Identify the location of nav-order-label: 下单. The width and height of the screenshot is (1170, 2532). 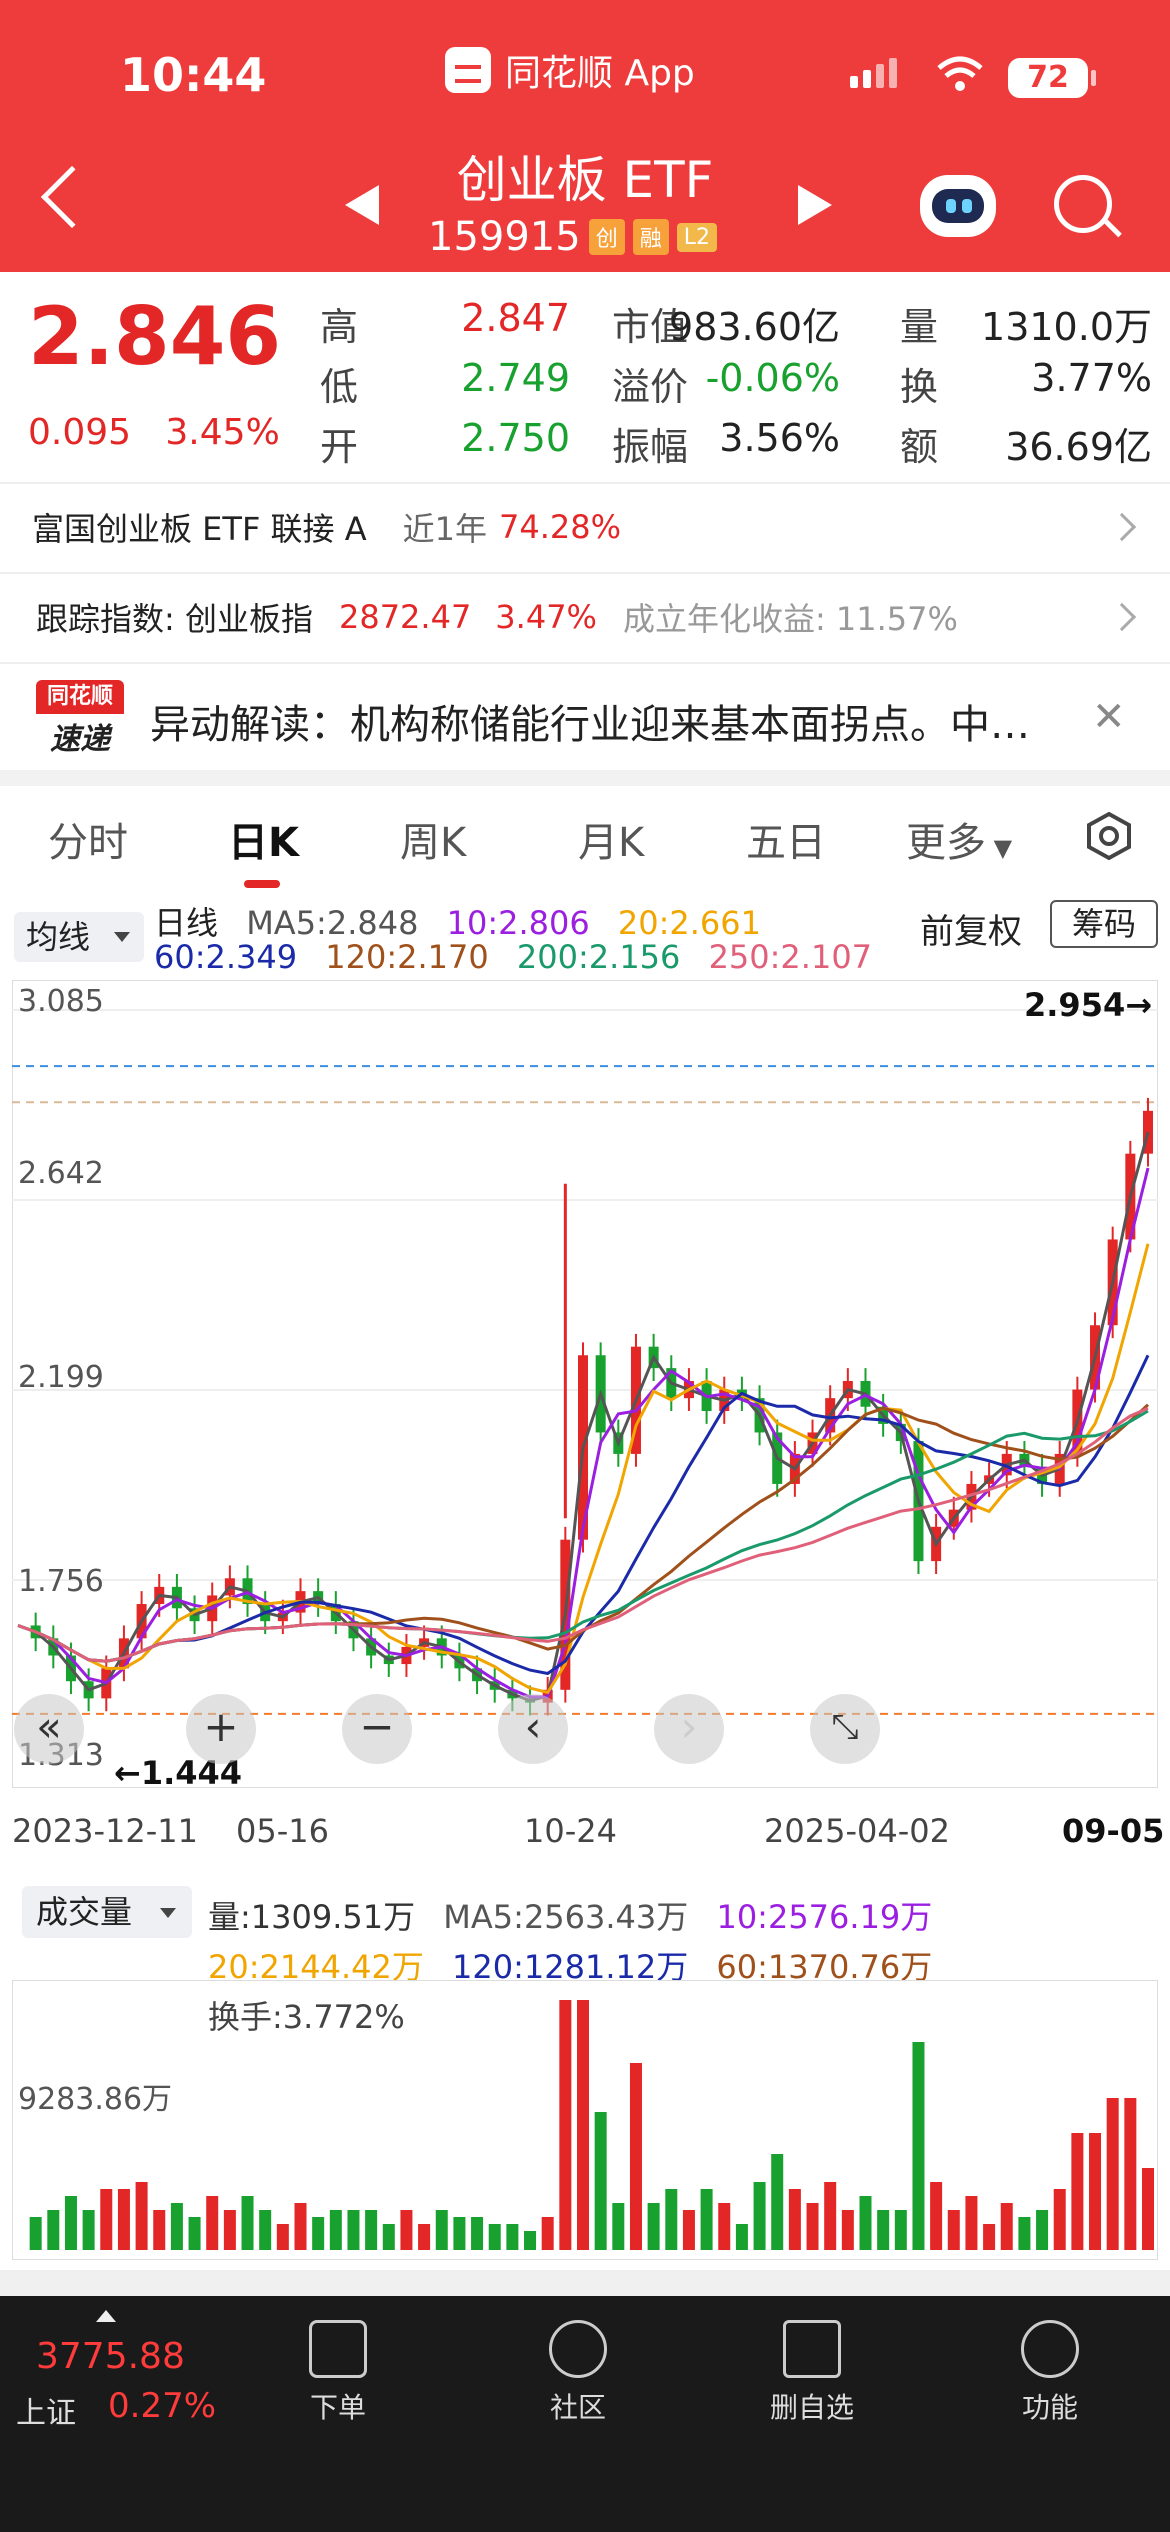
(337, 2407).